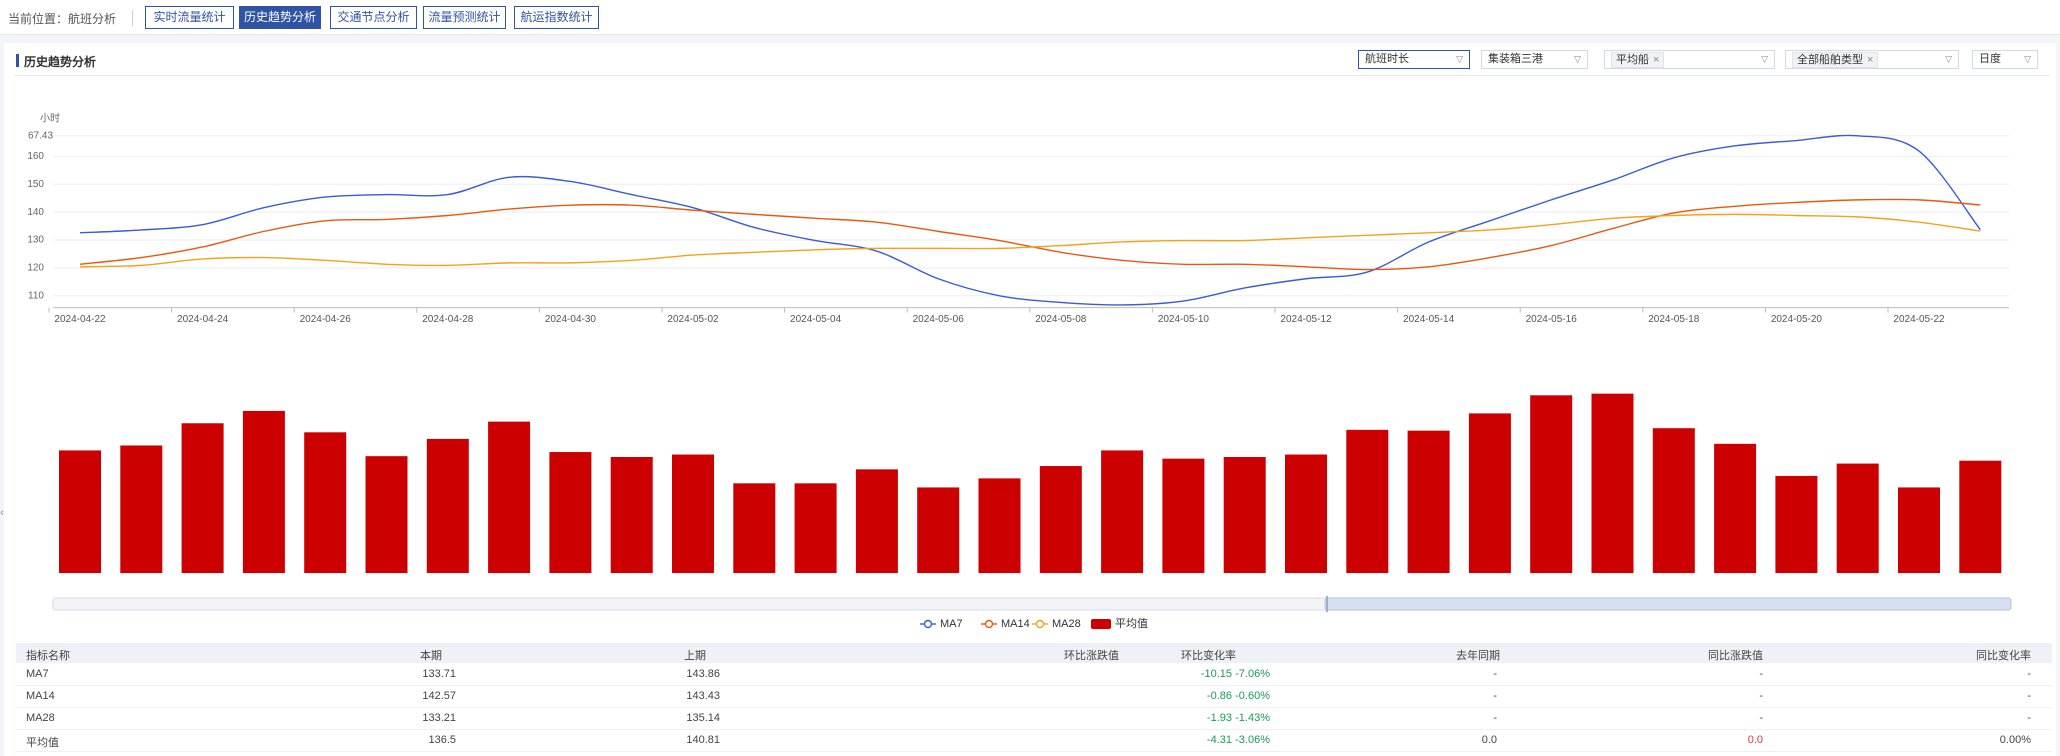  I want to click on x-tick-label: 2024-04-26, so click(326, 319).